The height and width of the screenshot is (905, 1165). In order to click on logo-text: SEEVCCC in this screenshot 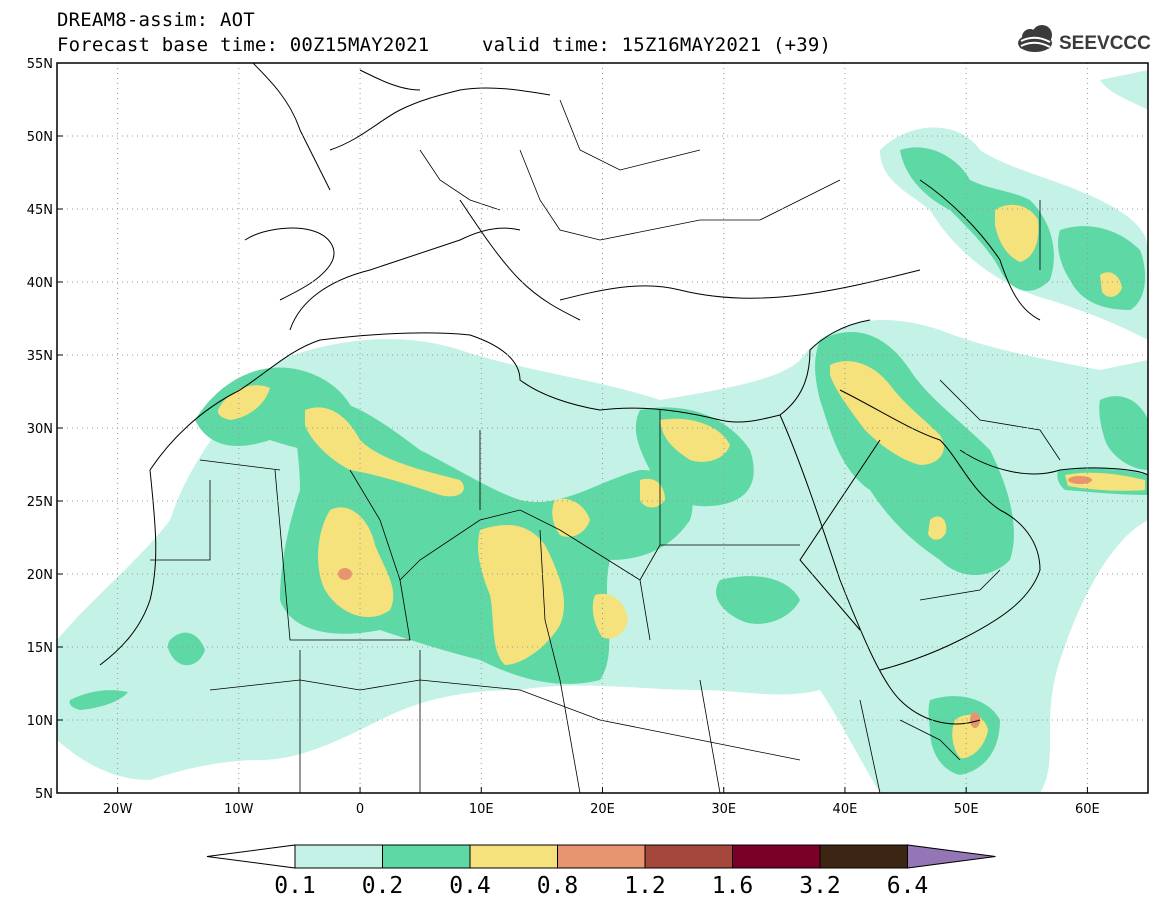, I will do `click(1105, 43)`.